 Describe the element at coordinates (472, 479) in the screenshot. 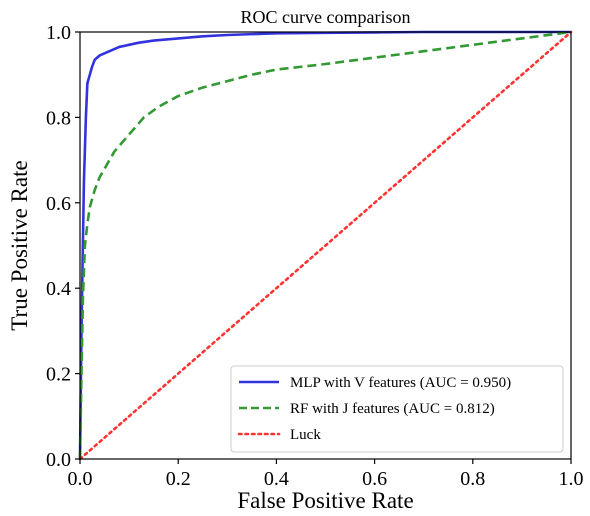

I see `x-tick-label: 0.8` at that location.